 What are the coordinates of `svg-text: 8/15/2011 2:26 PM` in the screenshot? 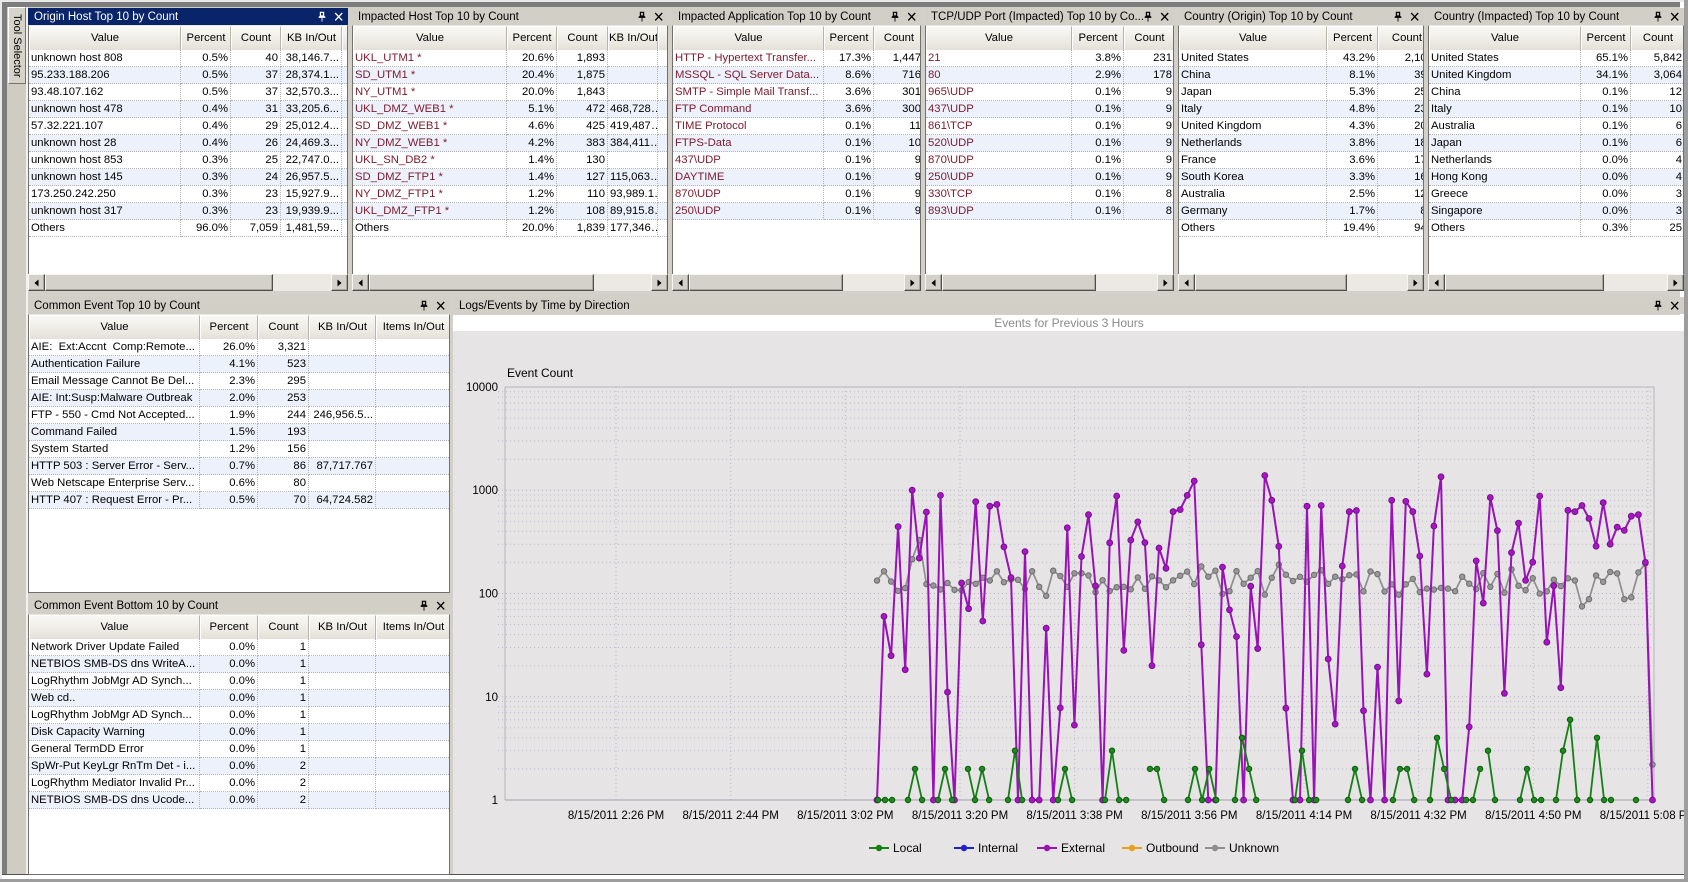 It's located at (616, 816).